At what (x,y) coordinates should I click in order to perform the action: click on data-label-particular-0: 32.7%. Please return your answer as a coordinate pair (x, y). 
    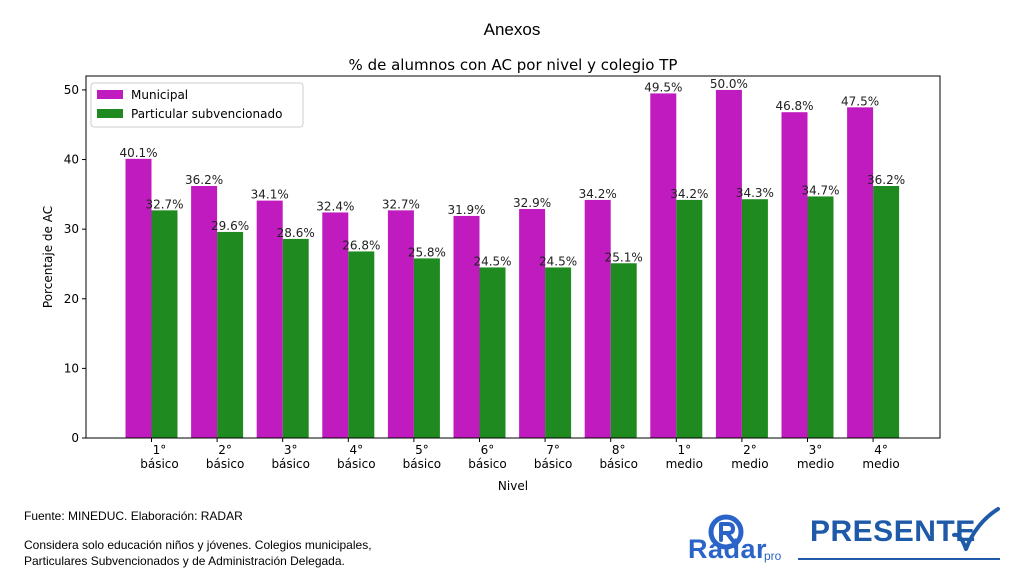
    Looking at the image, I should click on (164, 204).